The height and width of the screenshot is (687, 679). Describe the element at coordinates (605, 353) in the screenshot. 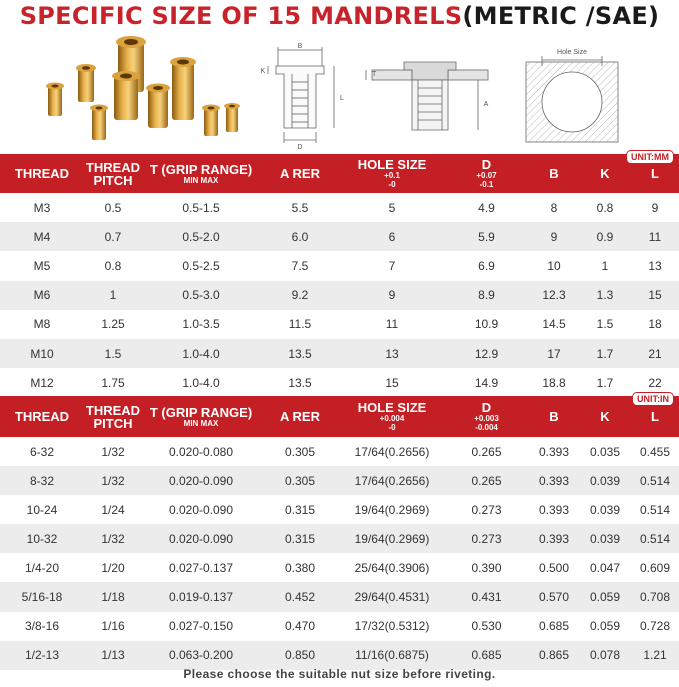

I see `table-cell: 1.7` at that location.